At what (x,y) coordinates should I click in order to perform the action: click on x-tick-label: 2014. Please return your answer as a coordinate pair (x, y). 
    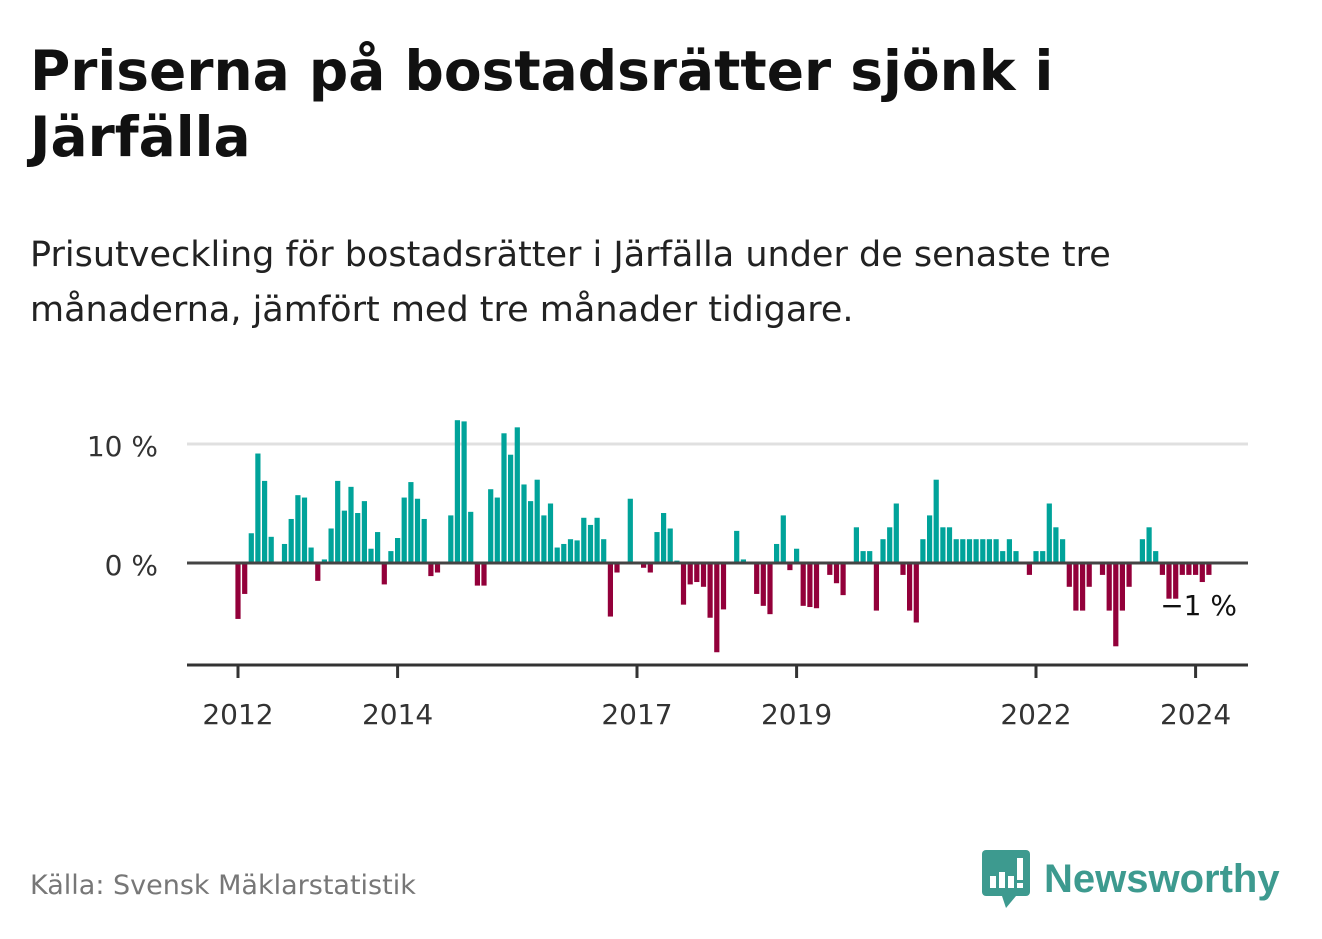
    Looking at the image, I should click on (397, 714).